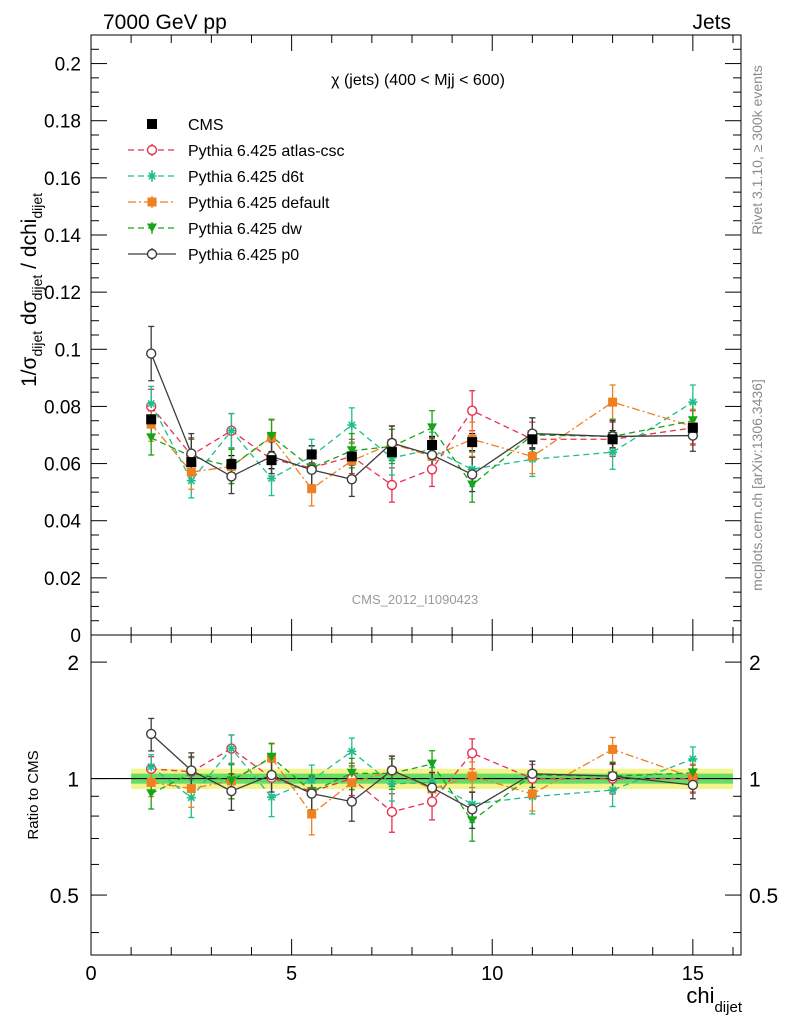  Describe the element at coordinates (757, 150) in the screenshot. I see `rivet-label: Rivet 3.1.10, ≥ 300k events` at that location.